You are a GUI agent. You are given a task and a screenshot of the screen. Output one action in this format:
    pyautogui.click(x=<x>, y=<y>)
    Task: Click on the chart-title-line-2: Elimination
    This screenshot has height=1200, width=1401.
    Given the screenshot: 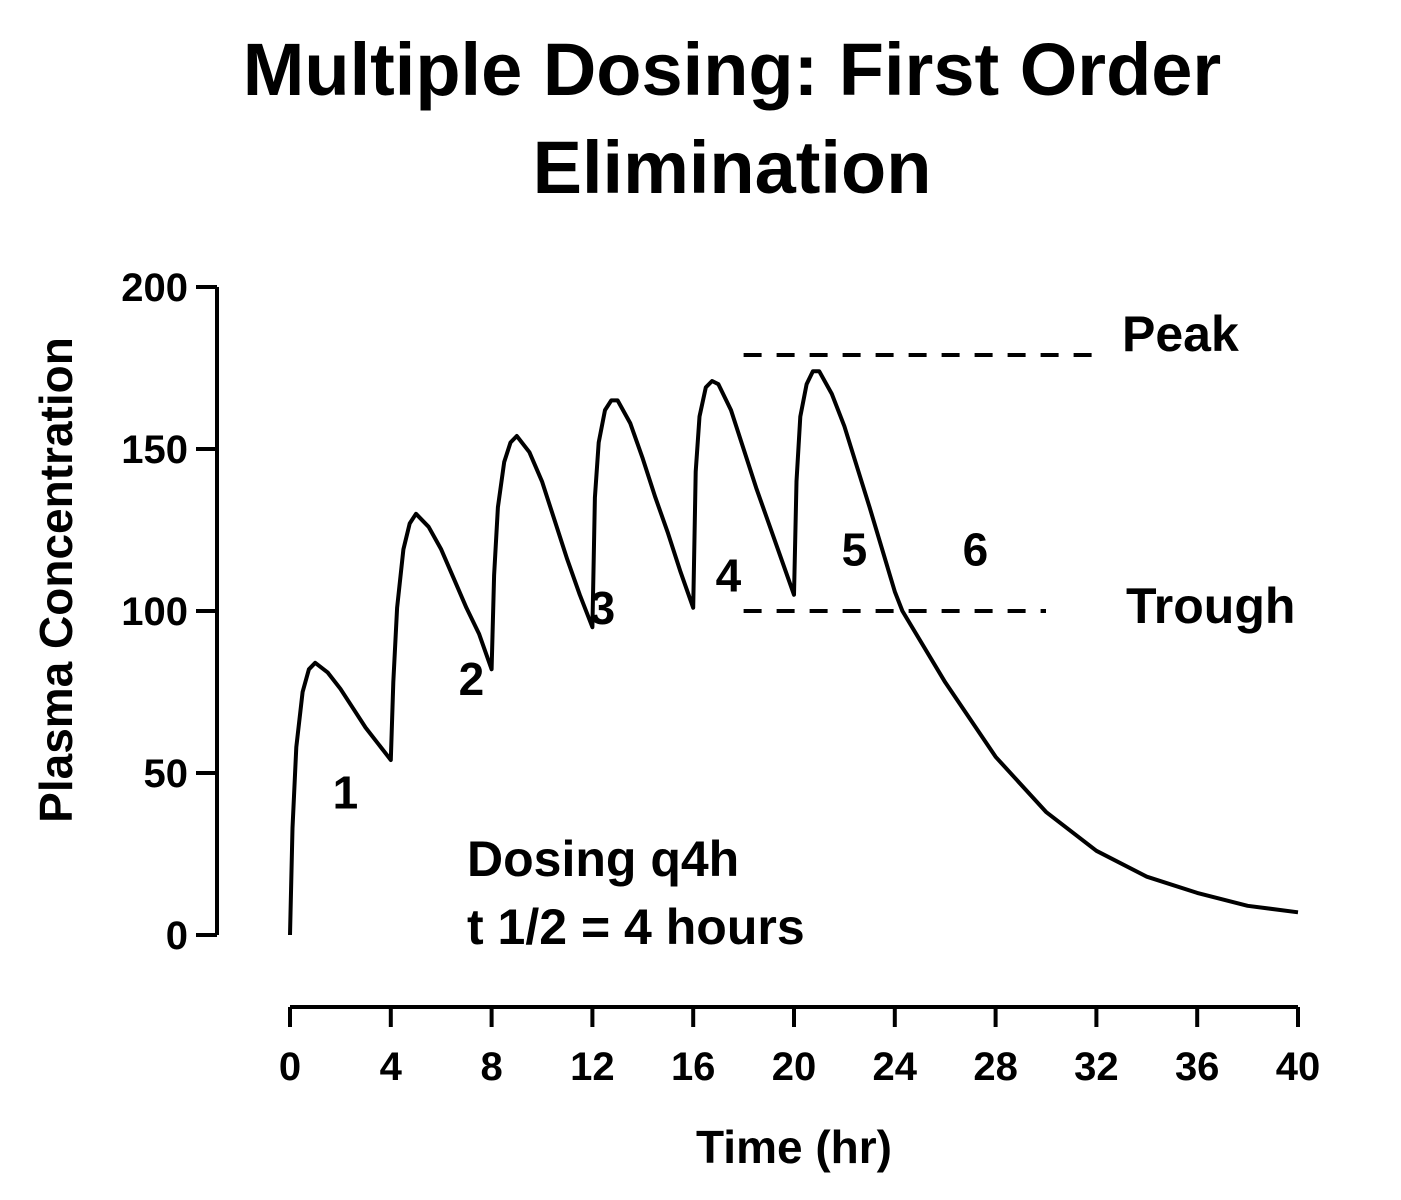 What is the action you would take?
    pyautogui.click(x=732, y=167)
    